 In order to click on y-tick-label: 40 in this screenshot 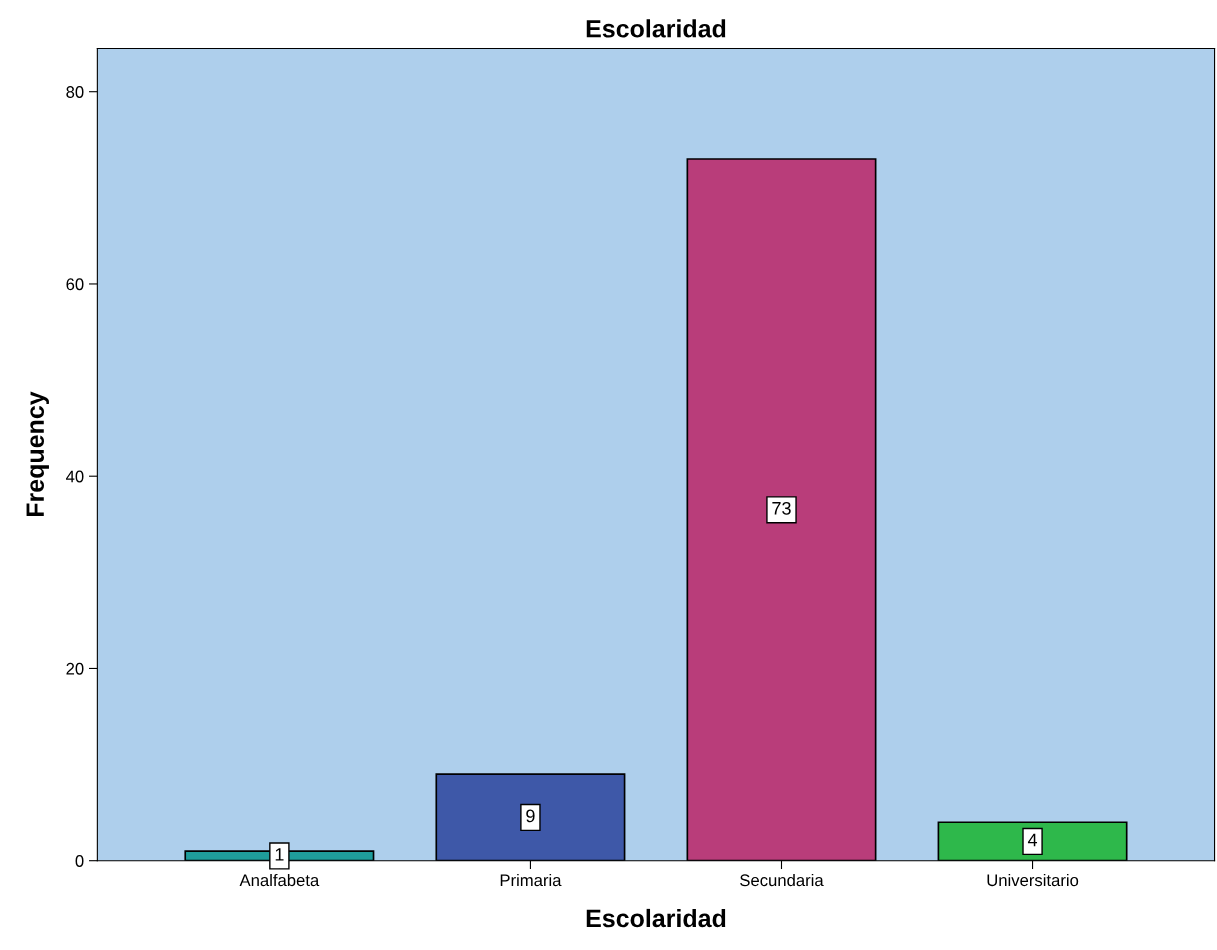, I will do `click(75, 476)`.